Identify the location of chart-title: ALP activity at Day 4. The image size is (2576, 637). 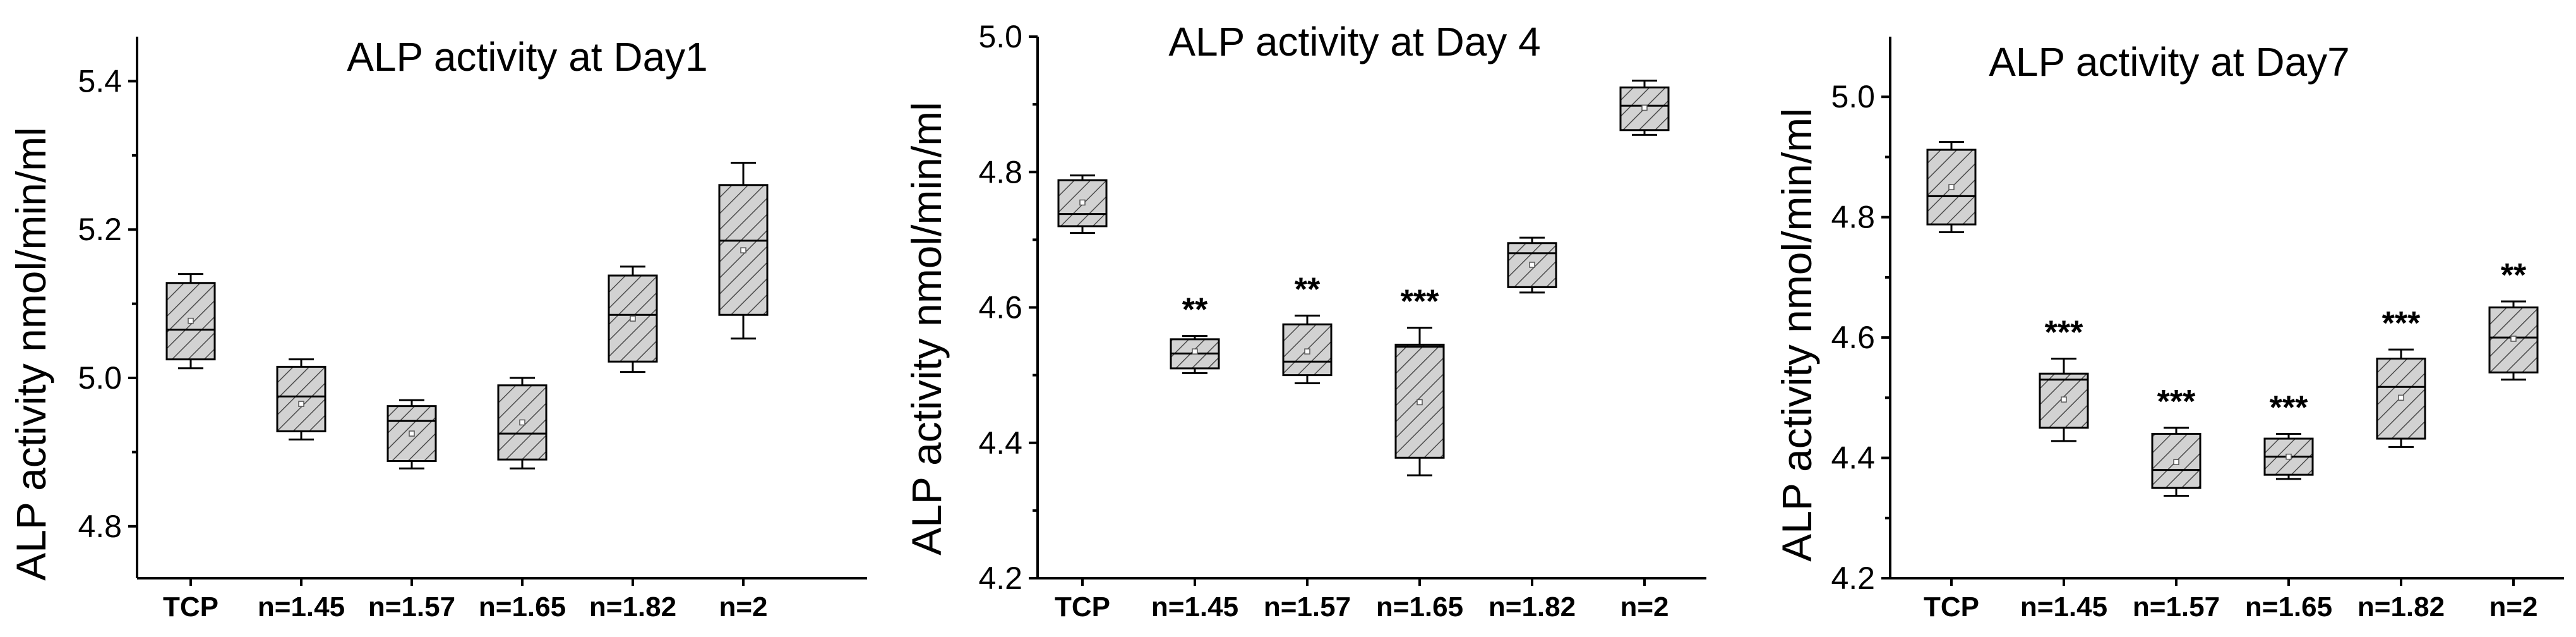
(1354, 41).